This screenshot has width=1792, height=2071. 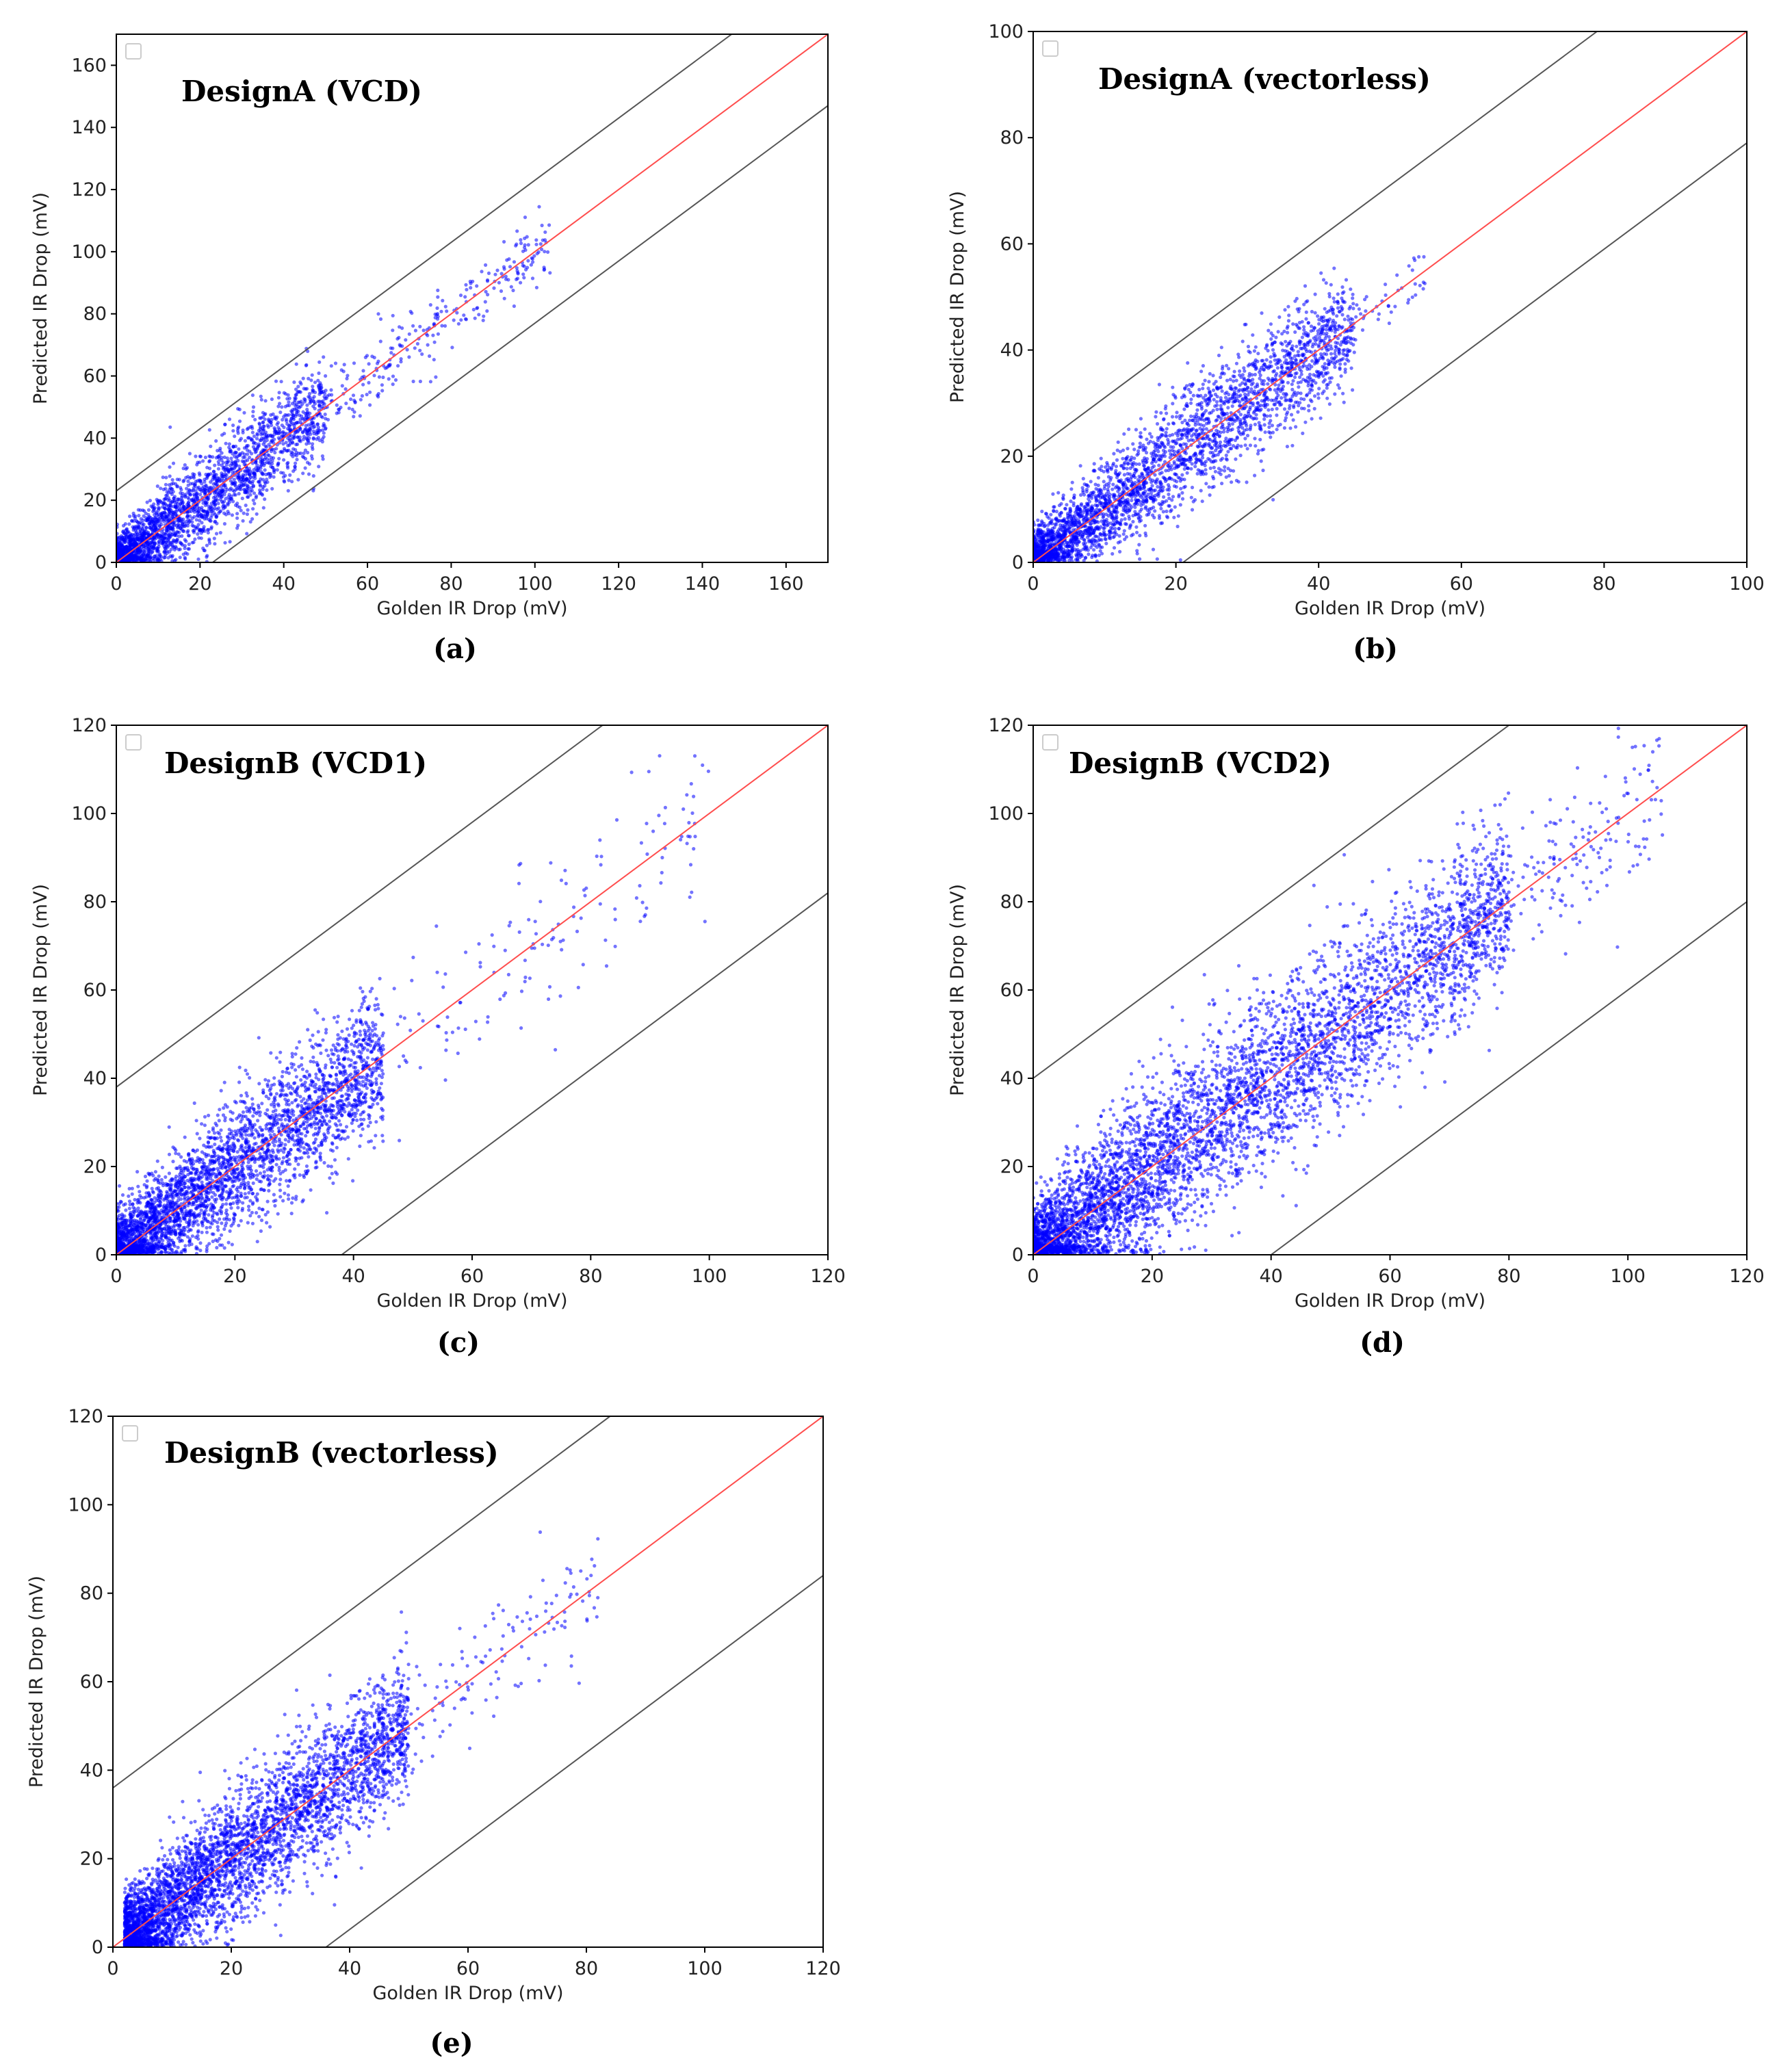 I want to click on x-tick-label: 140, so click(x=702, y=584).